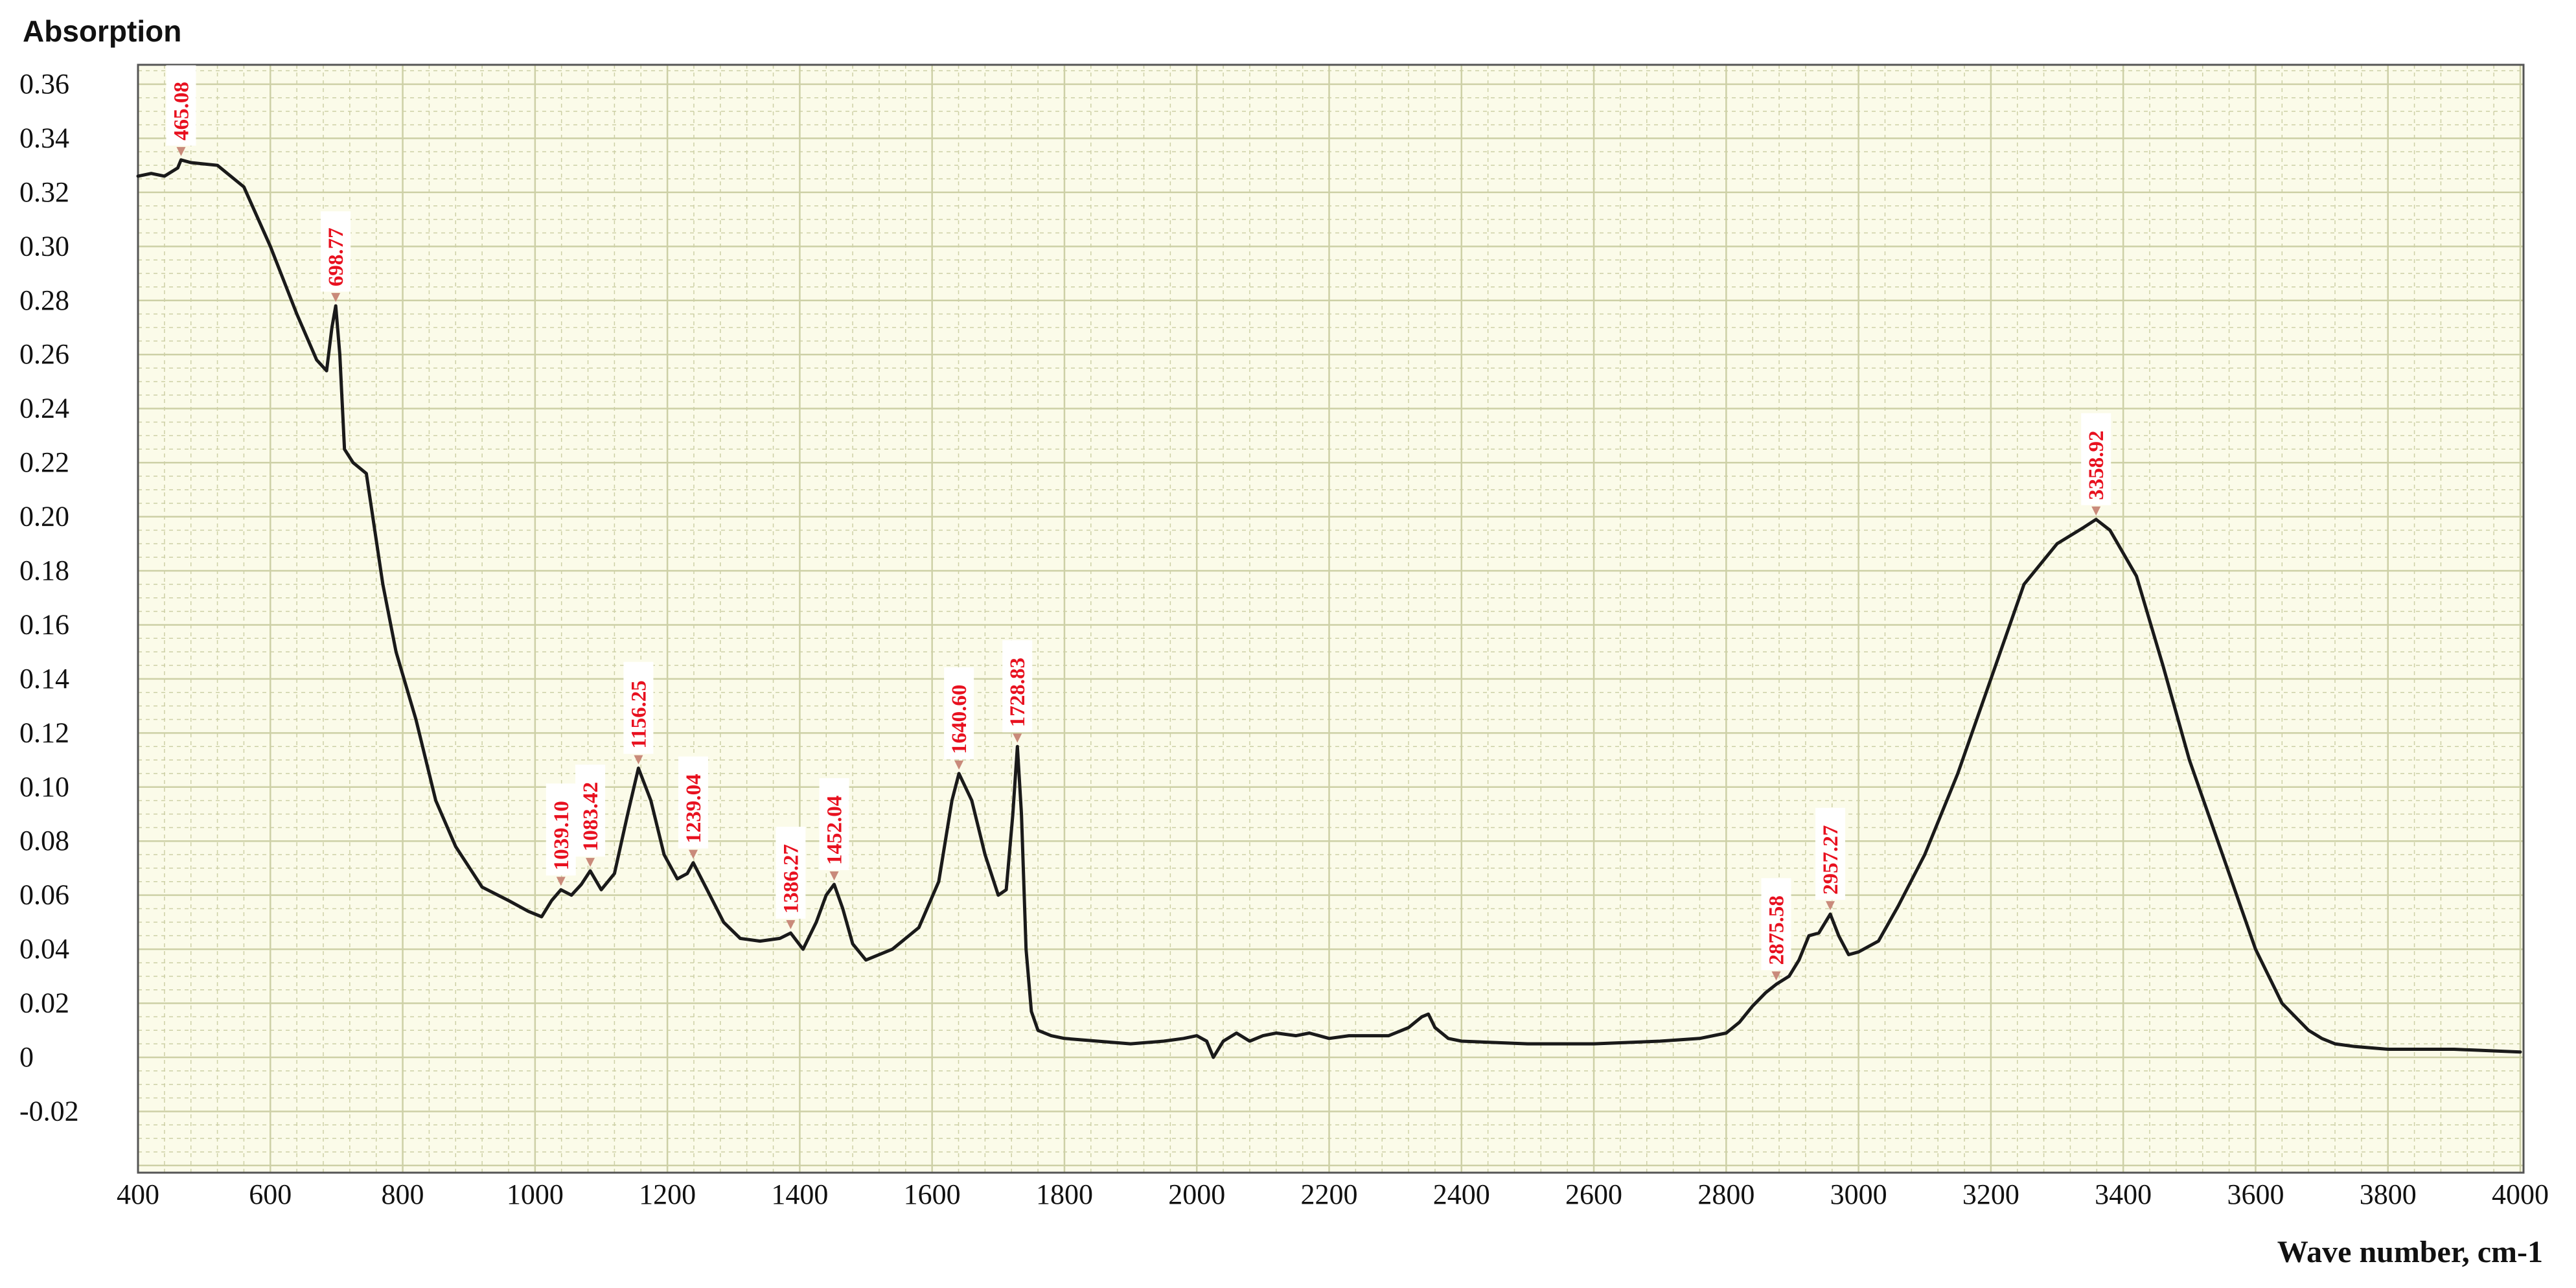  I want to click on y-axis-title: Absorption, so click(102, 31).